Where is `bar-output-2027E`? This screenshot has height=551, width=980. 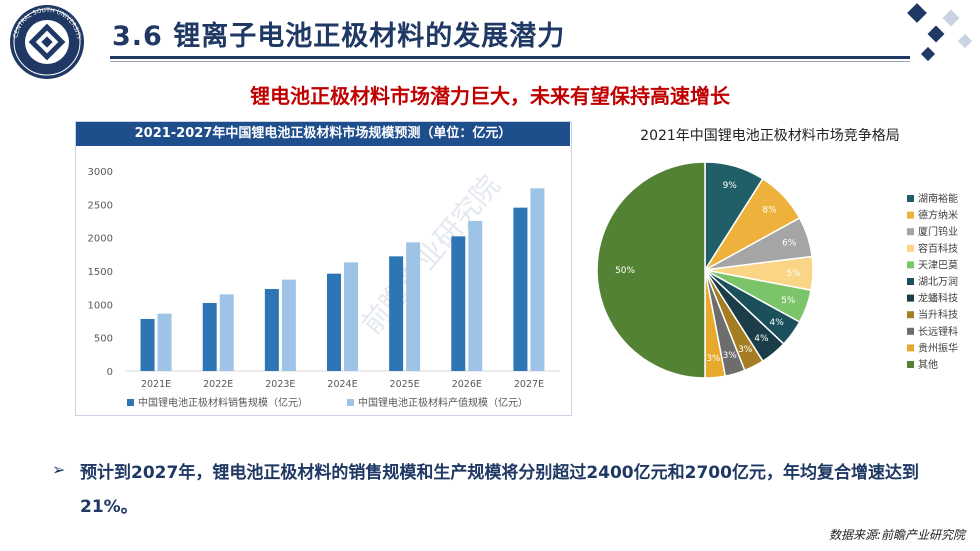
bar-output-2027E is located at coordinates (537, 279).